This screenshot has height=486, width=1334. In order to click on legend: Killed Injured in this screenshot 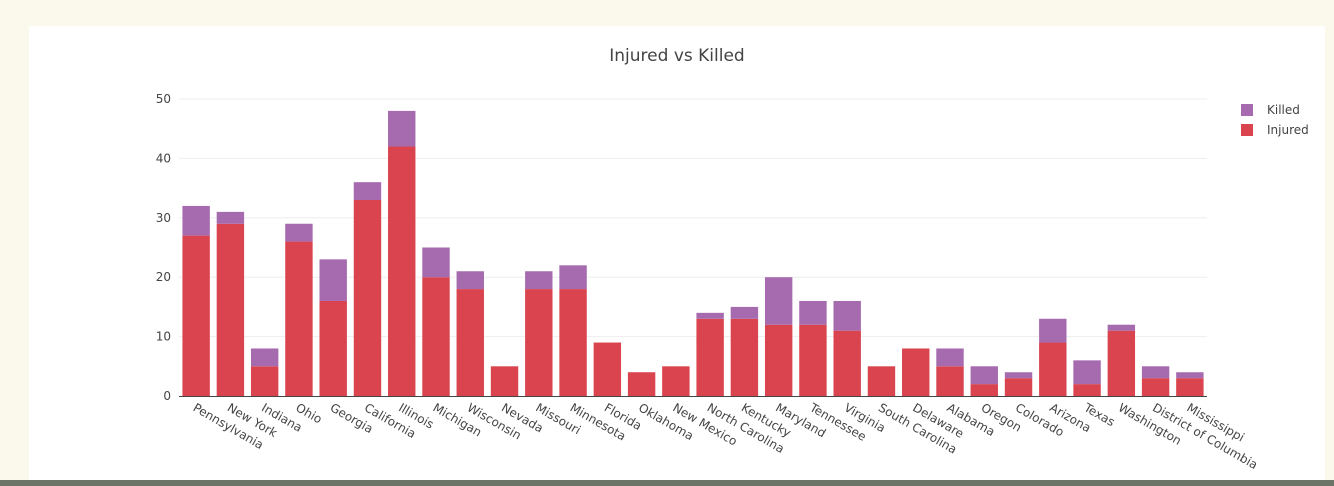, I will do `click(1275, 120)`.